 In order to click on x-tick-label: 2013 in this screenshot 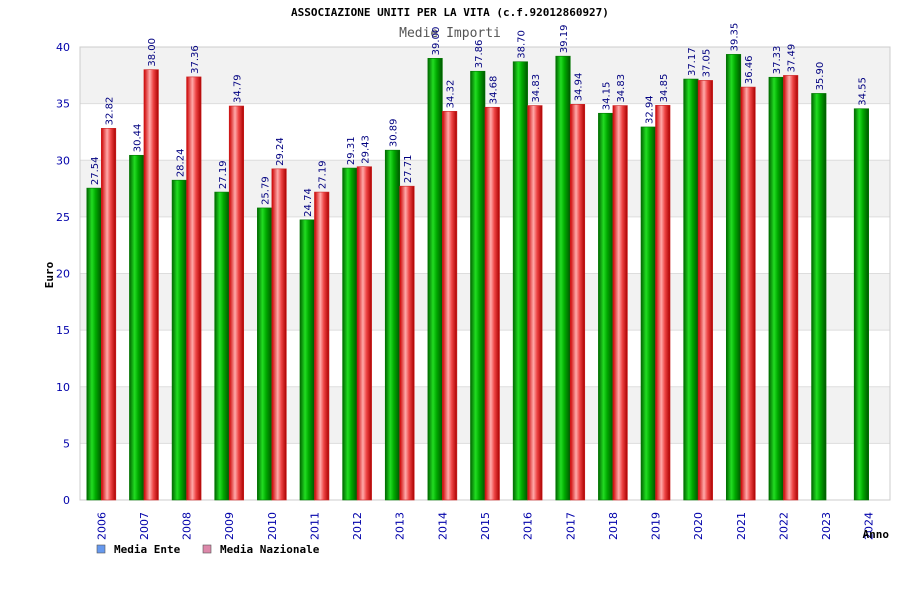, I will do `click(400, 526)`.